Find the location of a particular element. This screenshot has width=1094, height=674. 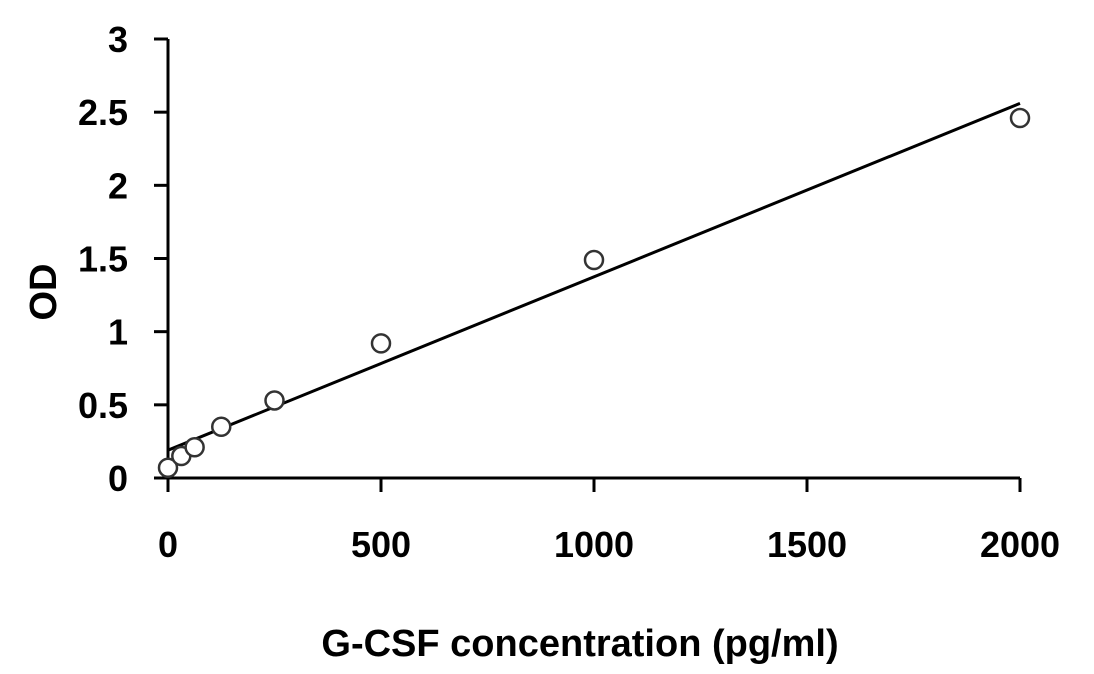

x-tick-label: 1500 is located at coordinates (807, 544).